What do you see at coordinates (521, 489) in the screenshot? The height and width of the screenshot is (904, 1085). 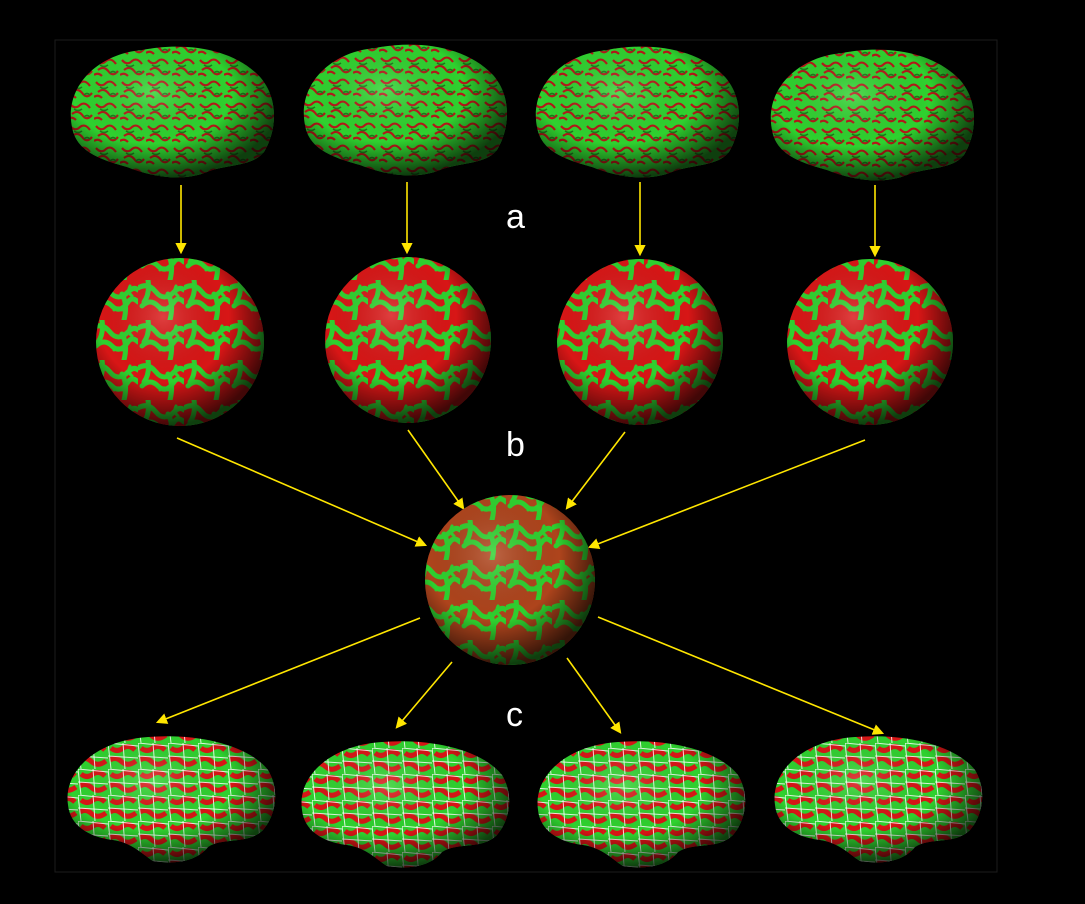 I see `arrows-b` at bounding box center [521, 489].